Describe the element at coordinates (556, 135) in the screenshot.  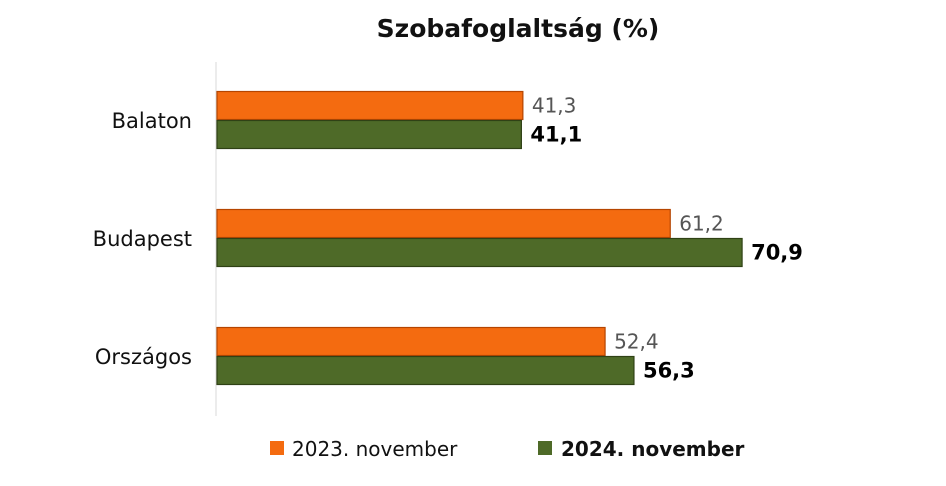
I see `data-label-balaton-2024-november: 41,1` at that location.